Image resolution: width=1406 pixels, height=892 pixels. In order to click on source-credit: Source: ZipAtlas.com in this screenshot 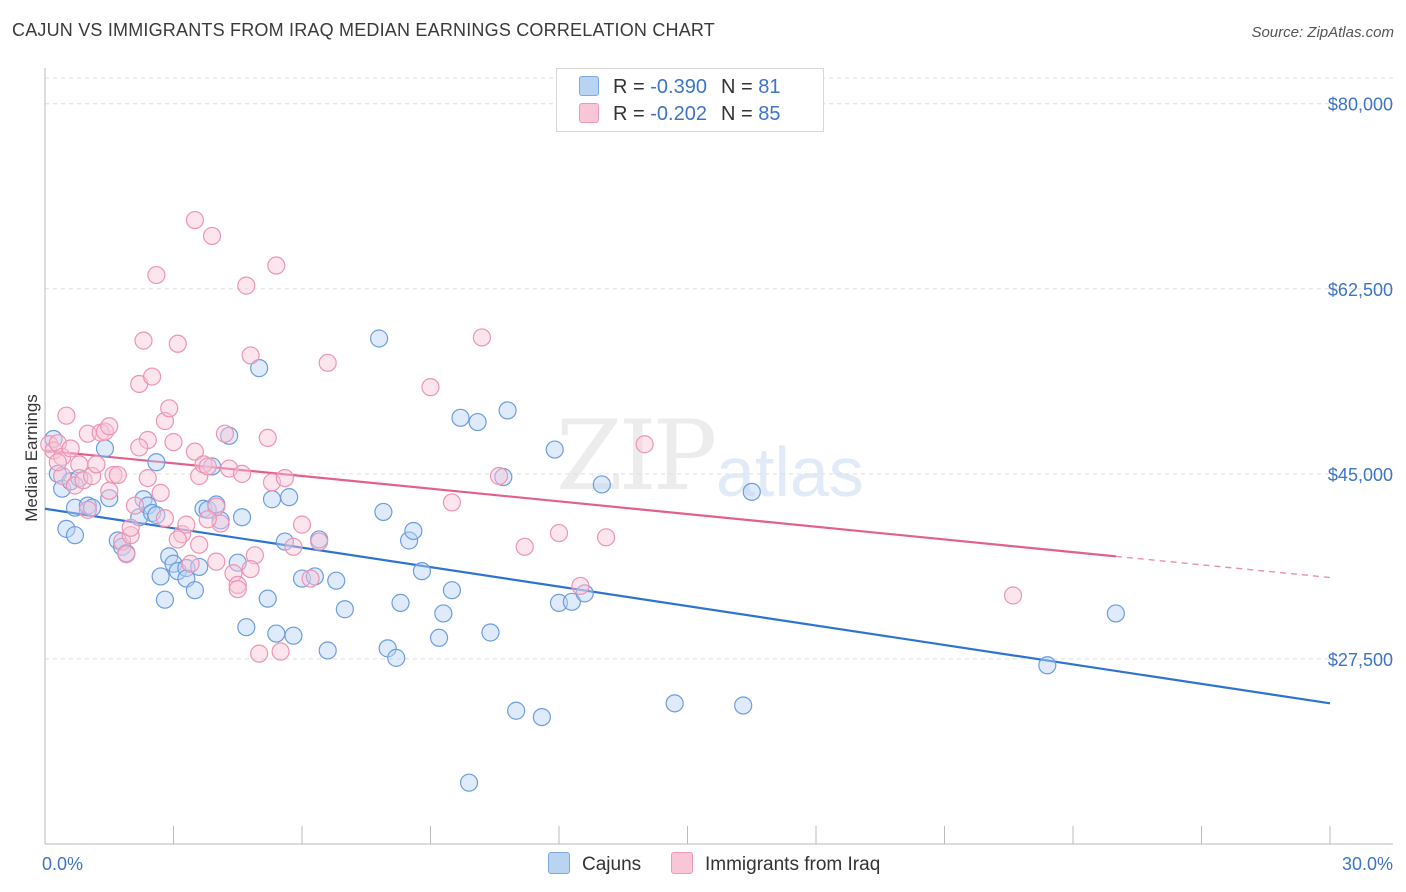, I will do `click(1322, 32)`.